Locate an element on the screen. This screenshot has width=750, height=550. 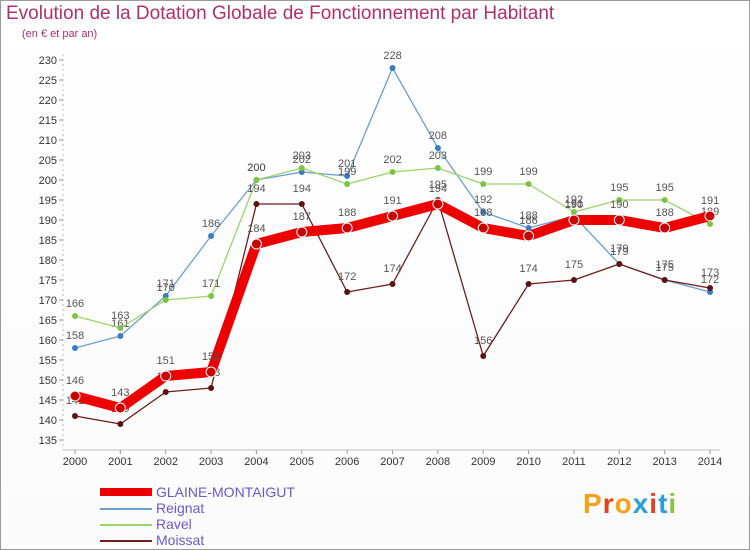
data-label-reignat: 179 is located at coordinates (619, 252).